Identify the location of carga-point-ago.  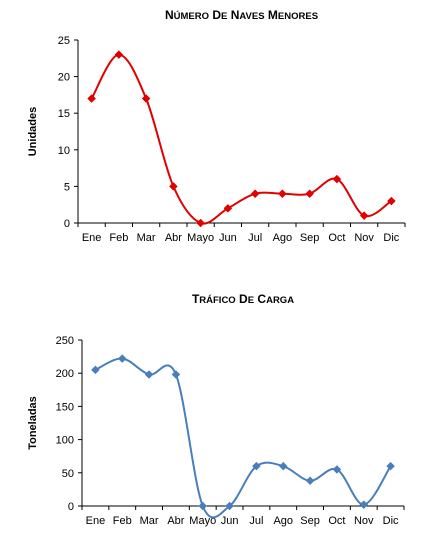
(283, 466).